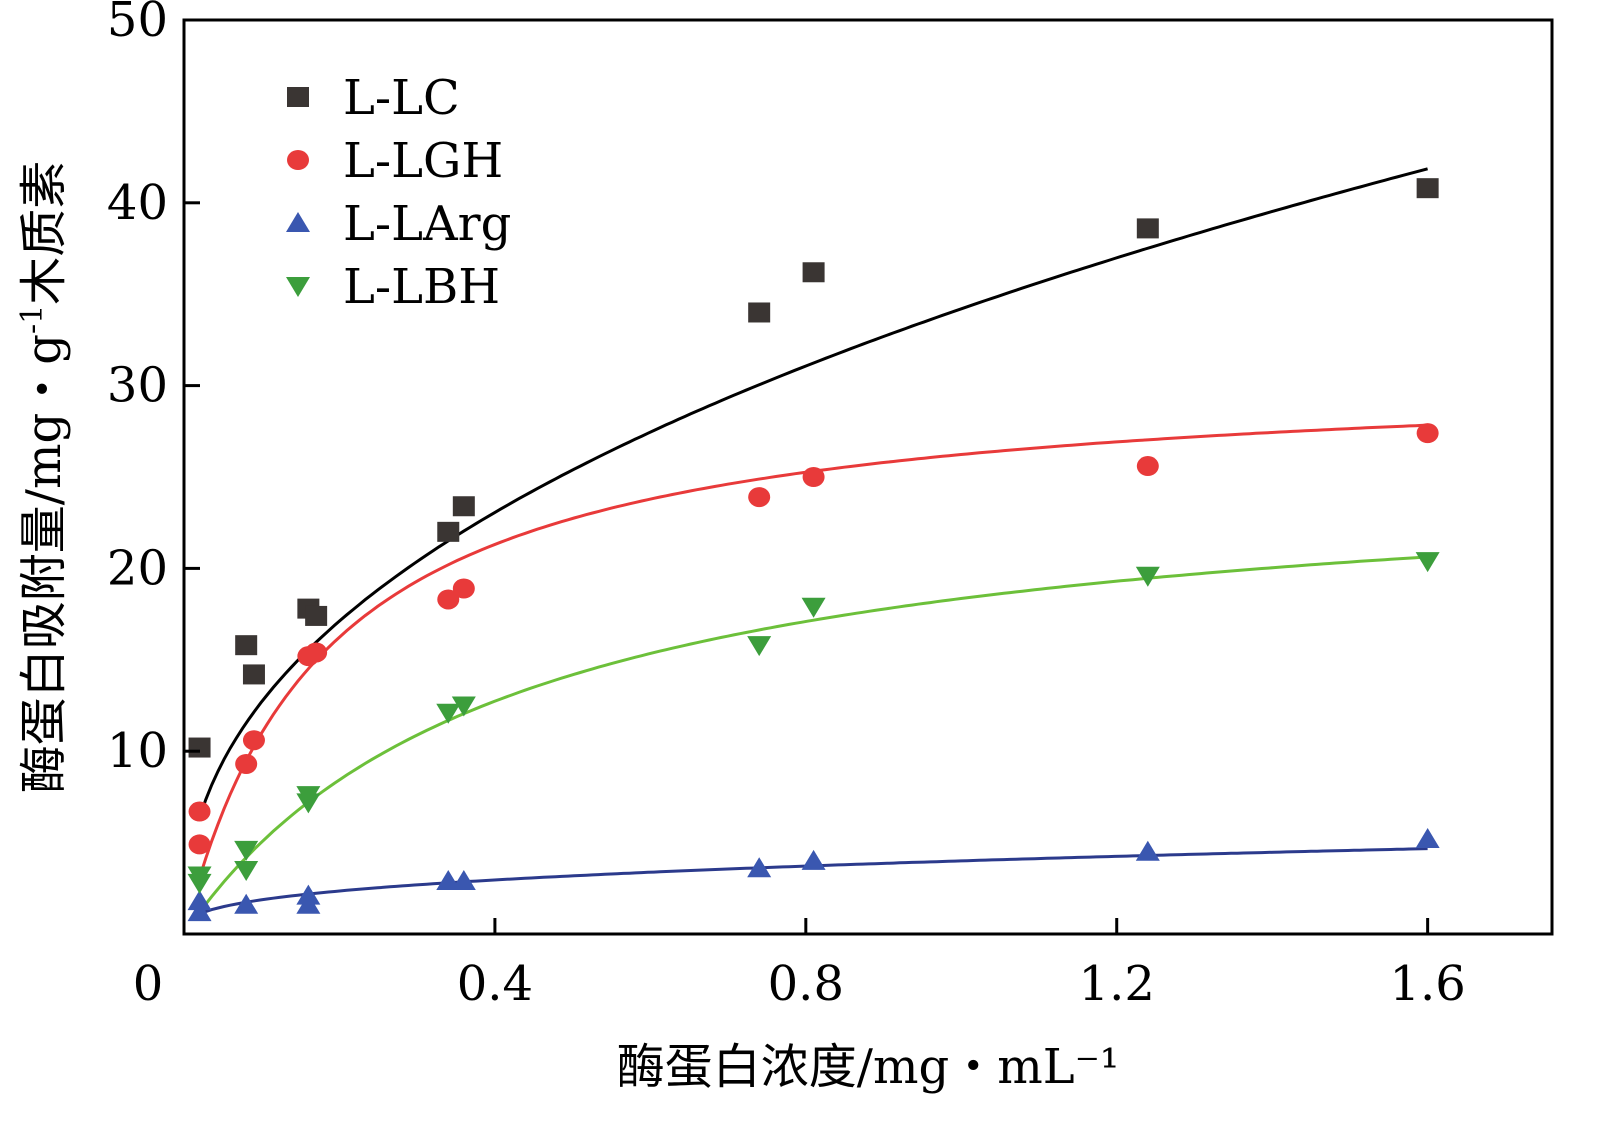 The width and height of the screenshot is (1620, 1140). What do you see at coordinates (137, 568) in the screenshot?
I see `y-tick-label: 20` at bounding box center [137, 568].